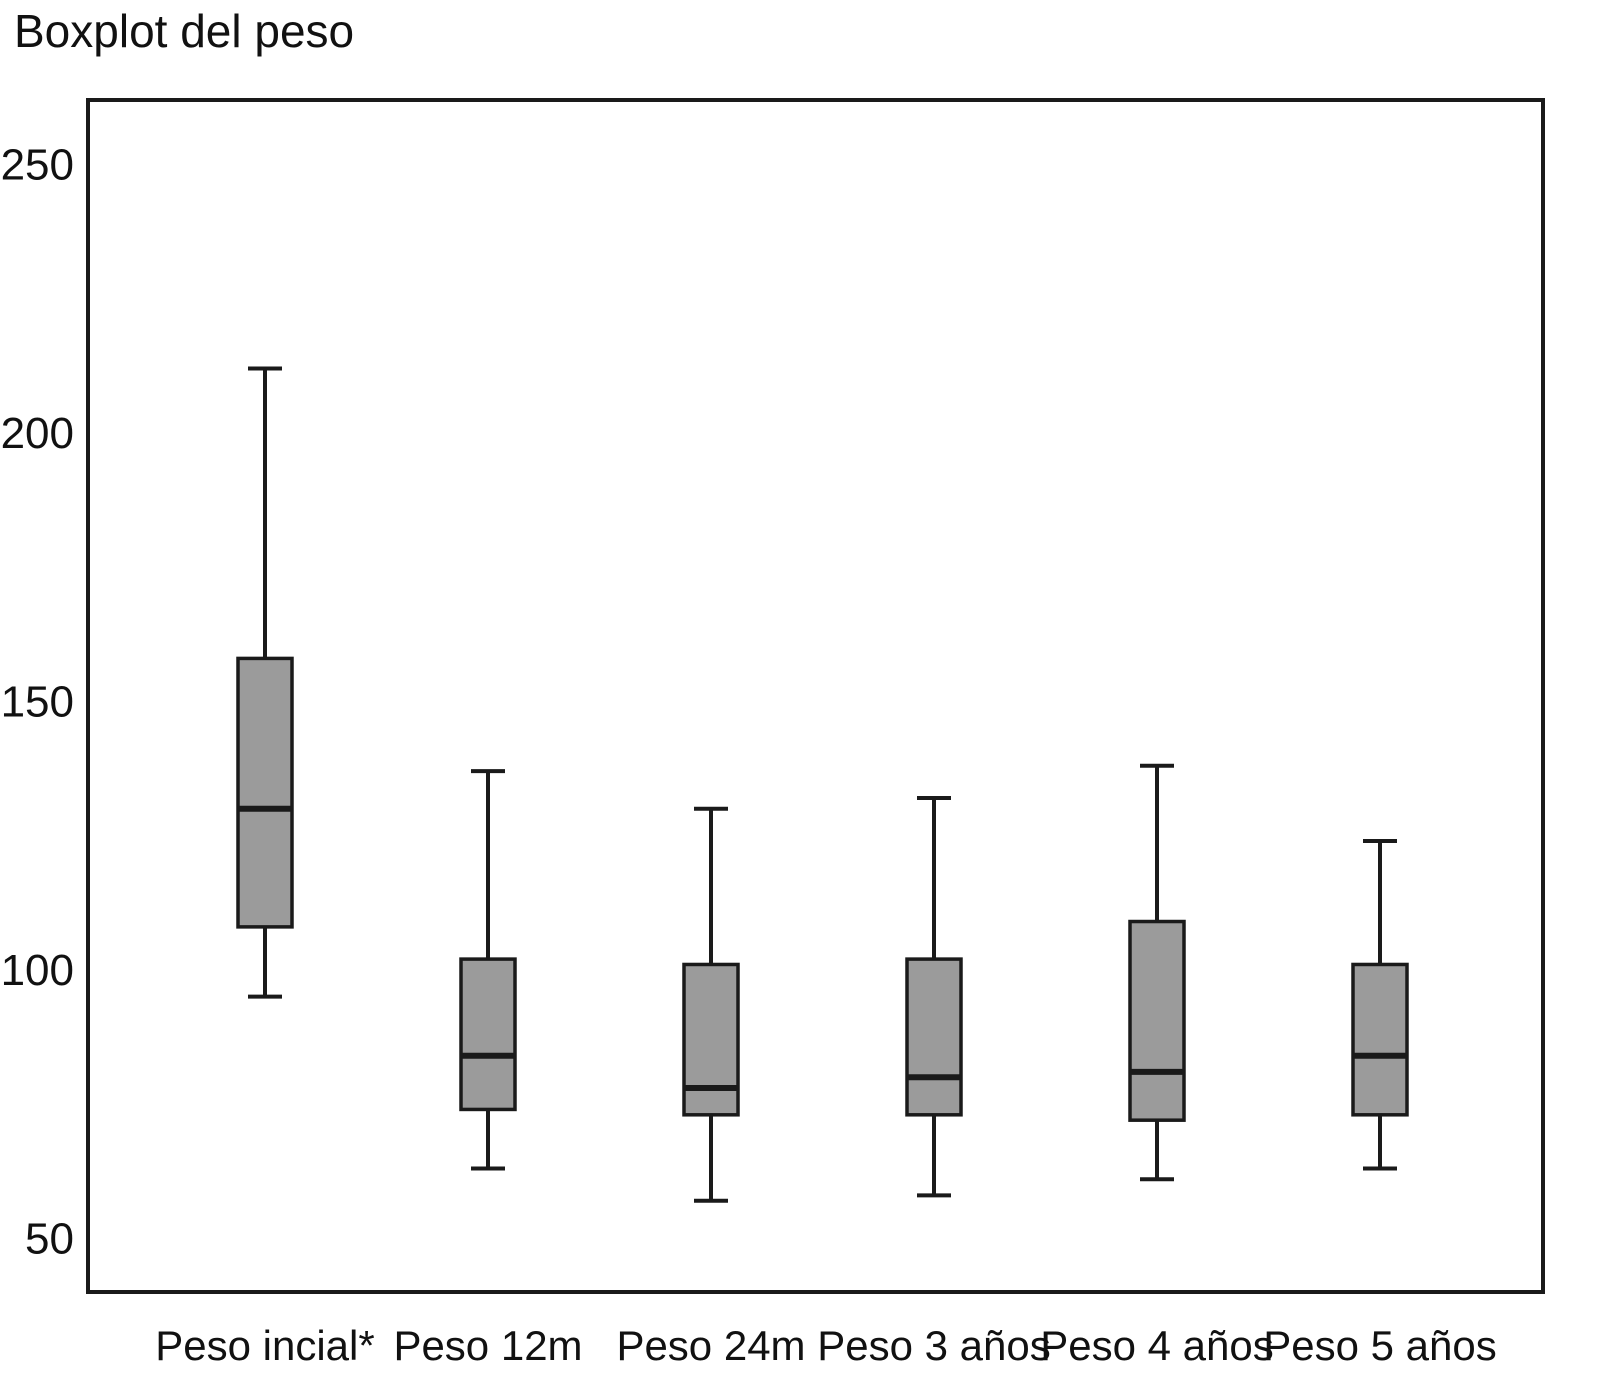  Describe the element at coordinates (37, 433) in the screenshot. I see `y-tick-label: 200` at that location.